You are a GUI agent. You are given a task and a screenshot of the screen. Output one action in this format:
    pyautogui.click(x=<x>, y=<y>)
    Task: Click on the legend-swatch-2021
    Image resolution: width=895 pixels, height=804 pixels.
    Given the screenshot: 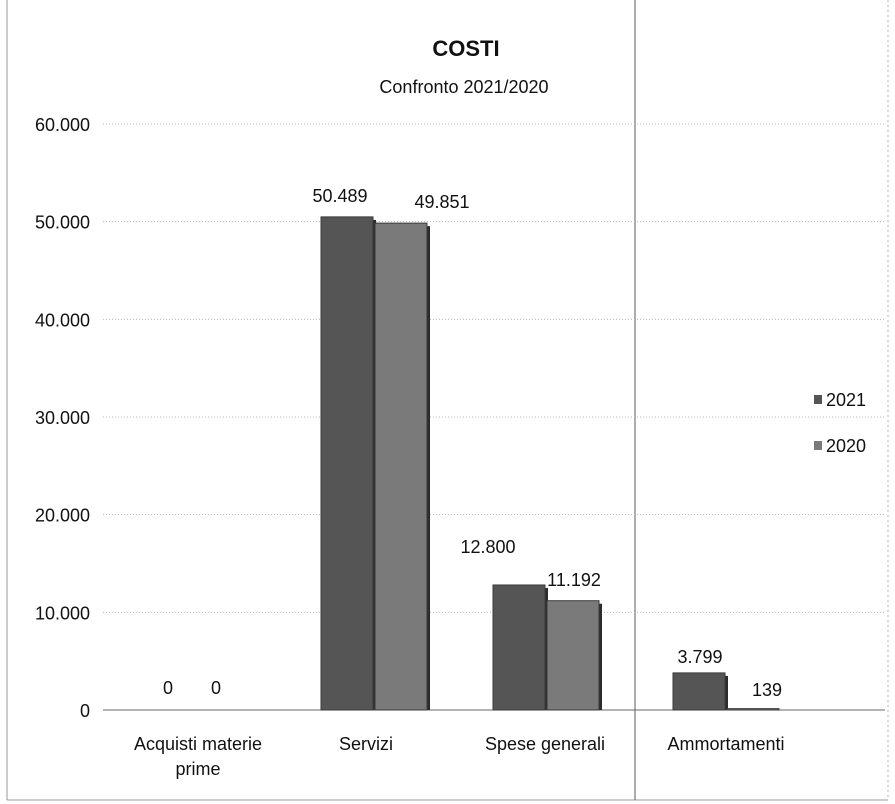 What is the action you would take?
    pyautogui.click(x=818, y=399)
    